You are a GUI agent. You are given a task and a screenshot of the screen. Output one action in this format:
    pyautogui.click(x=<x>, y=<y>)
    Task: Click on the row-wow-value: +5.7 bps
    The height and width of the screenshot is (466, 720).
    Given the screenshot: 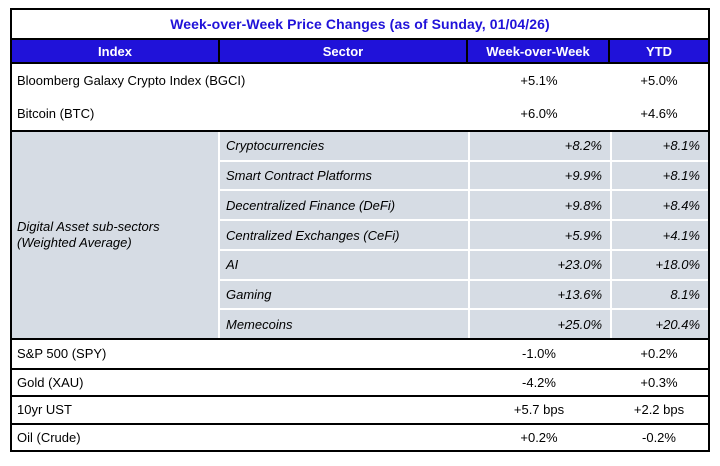 What is the action you would take?
    pyautogui.click(x=539, y=410)
    